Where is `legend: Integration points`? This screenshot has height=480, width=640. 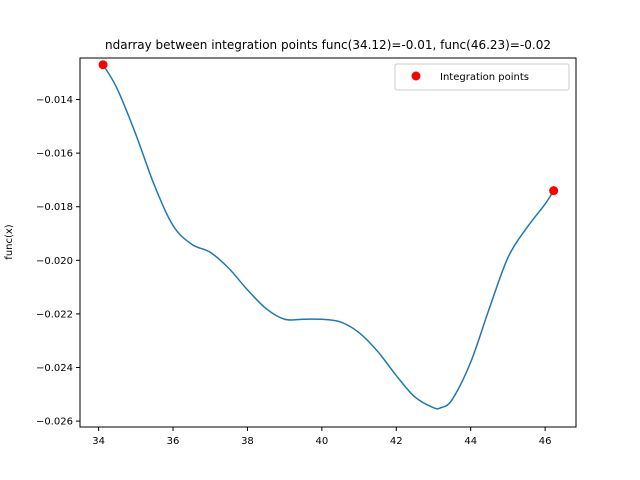
legend: Integration points is located at coordinates (482, 77).